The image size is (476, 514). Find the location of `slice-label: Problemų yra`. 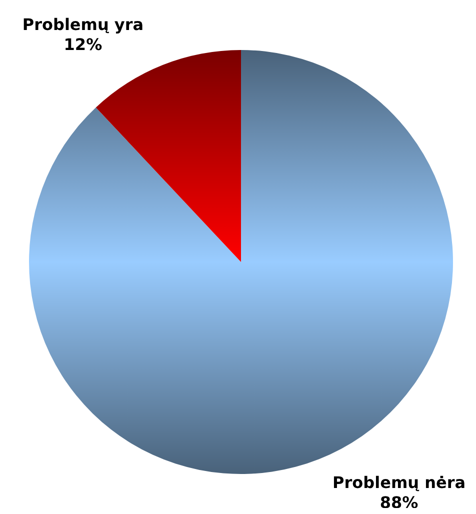

slice-label: Problemų yra is located at coordinates (83, 24).